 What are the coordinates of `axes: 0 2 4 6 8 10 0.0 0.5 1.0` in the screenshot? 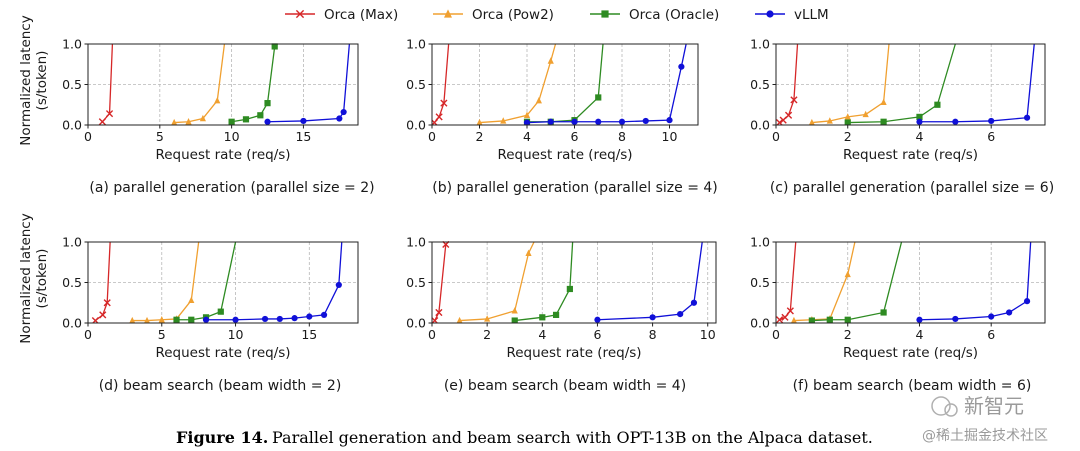 It's located at (561, 289).